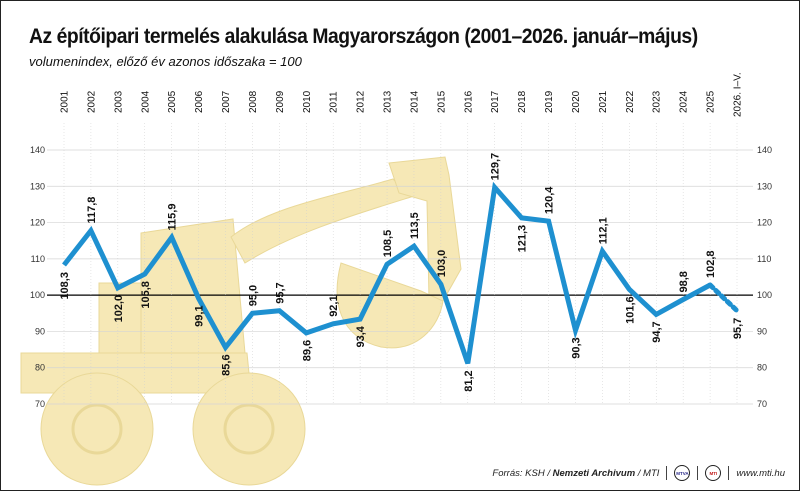  Describe the element at coordinates (361, 101) in the screenshot. I see `year-label: 2012` at that location.